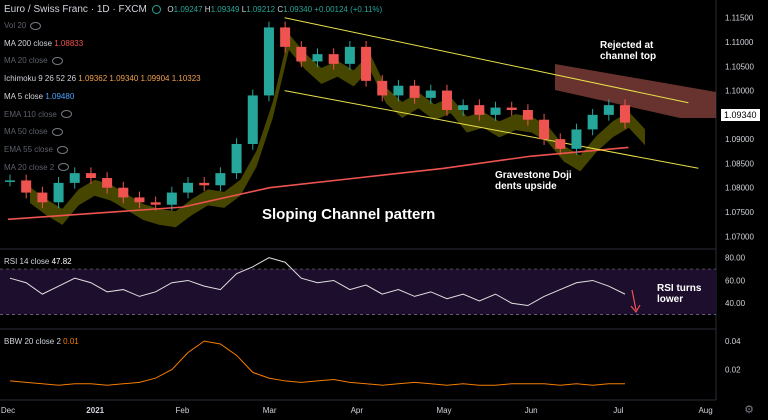 The image size is (768, 420). I want to click on rsi-axis-label: 60.00, so click(735, 280).